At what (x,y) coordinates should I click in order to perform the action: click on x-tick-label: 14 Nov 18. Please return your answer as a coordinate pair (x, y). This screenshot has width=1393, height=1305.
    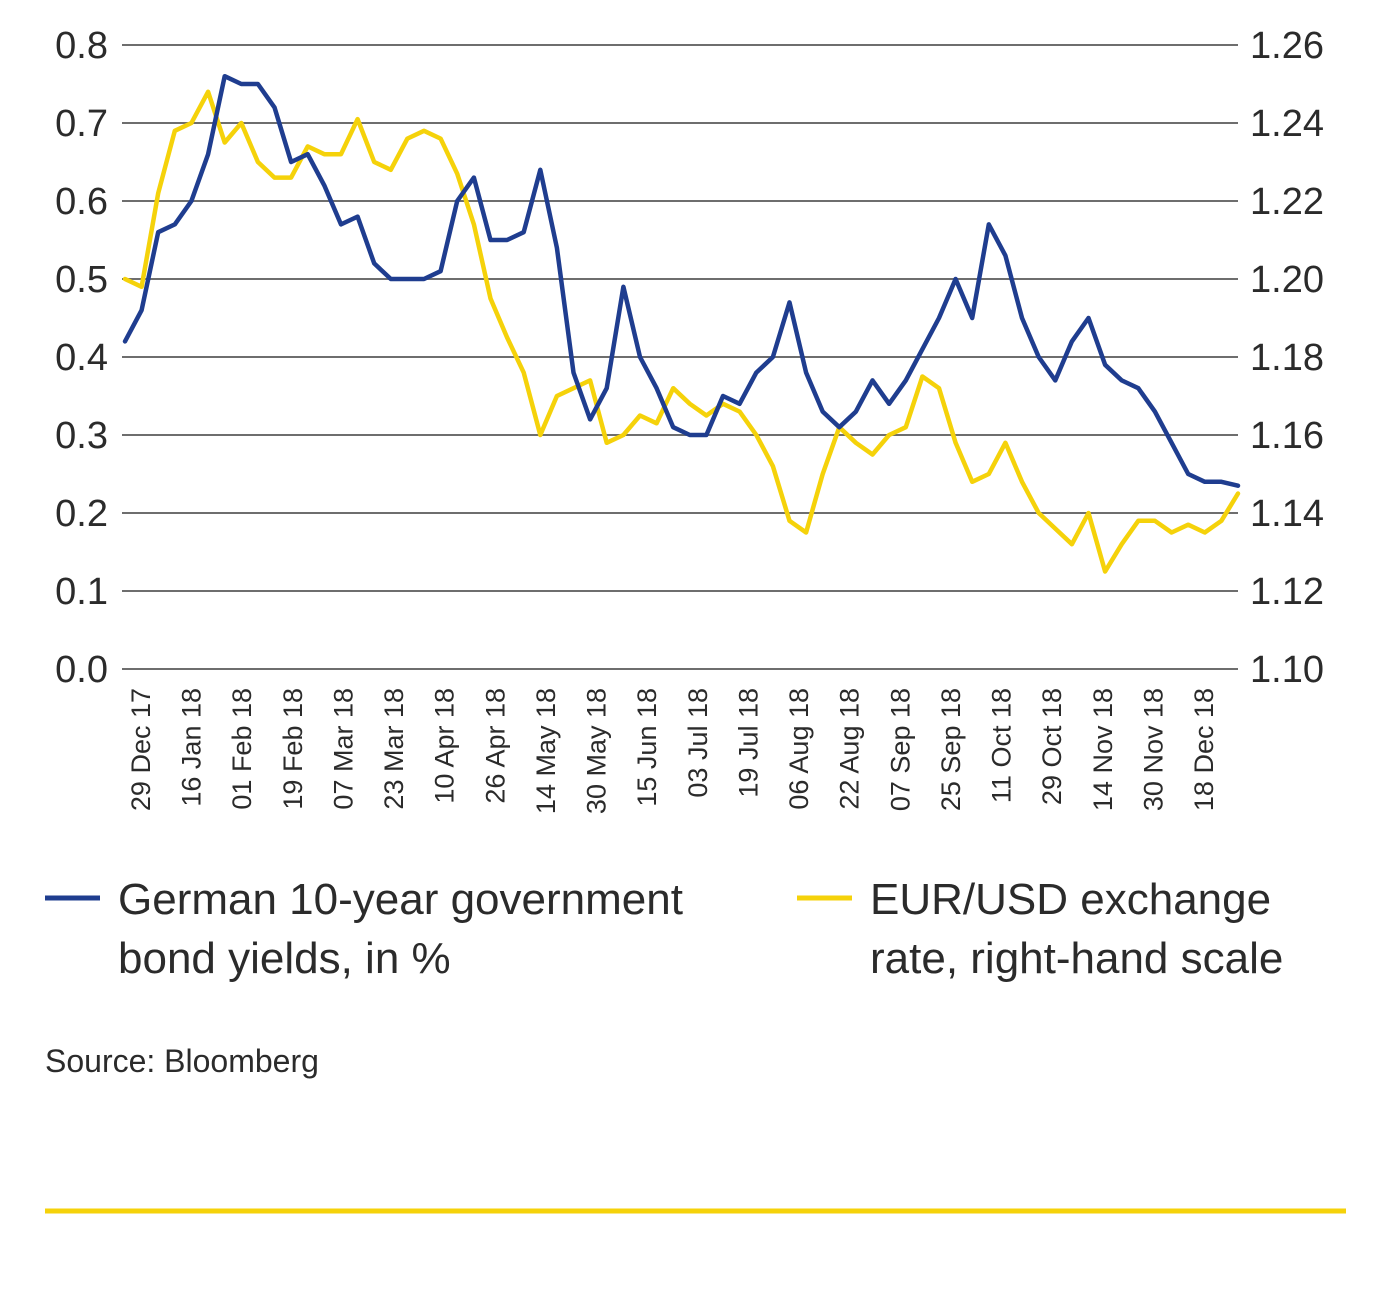
    Looking at the image, I should click on (1103, 749).